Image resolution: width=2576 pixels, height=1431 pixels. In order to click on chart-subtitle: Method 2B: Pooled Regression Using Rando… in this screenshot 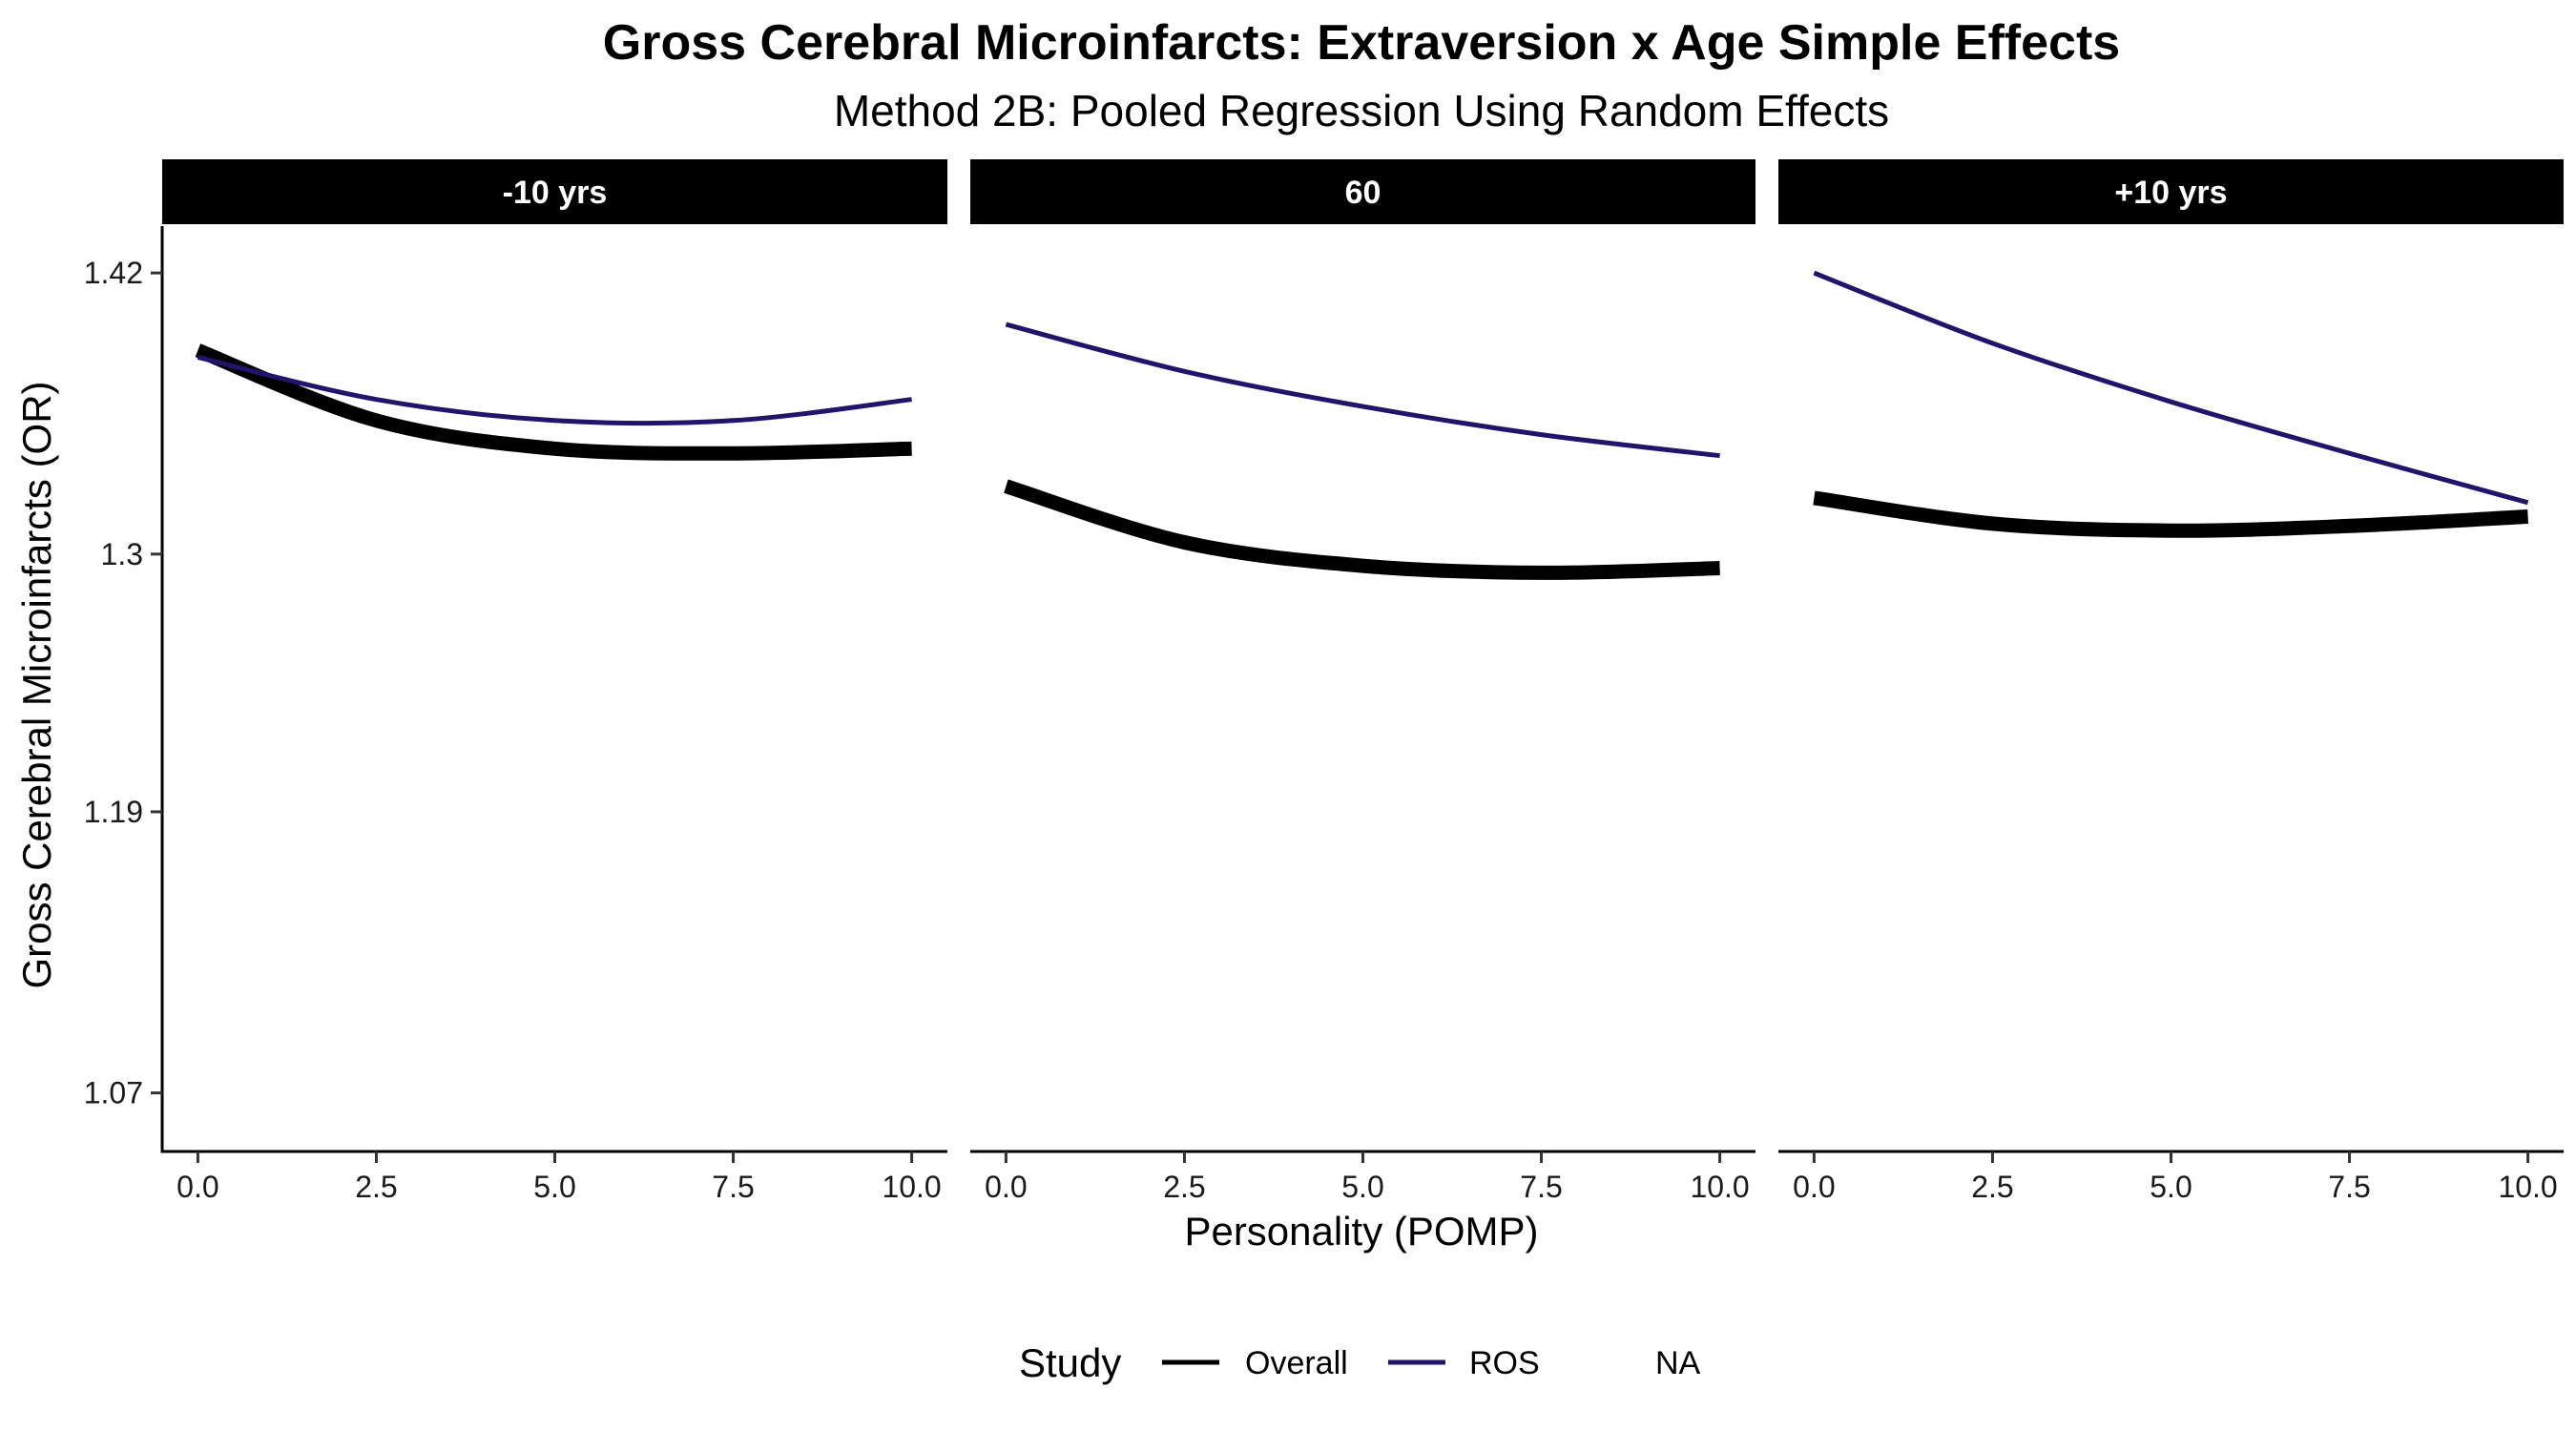, I will do `click(1361, 110)`.